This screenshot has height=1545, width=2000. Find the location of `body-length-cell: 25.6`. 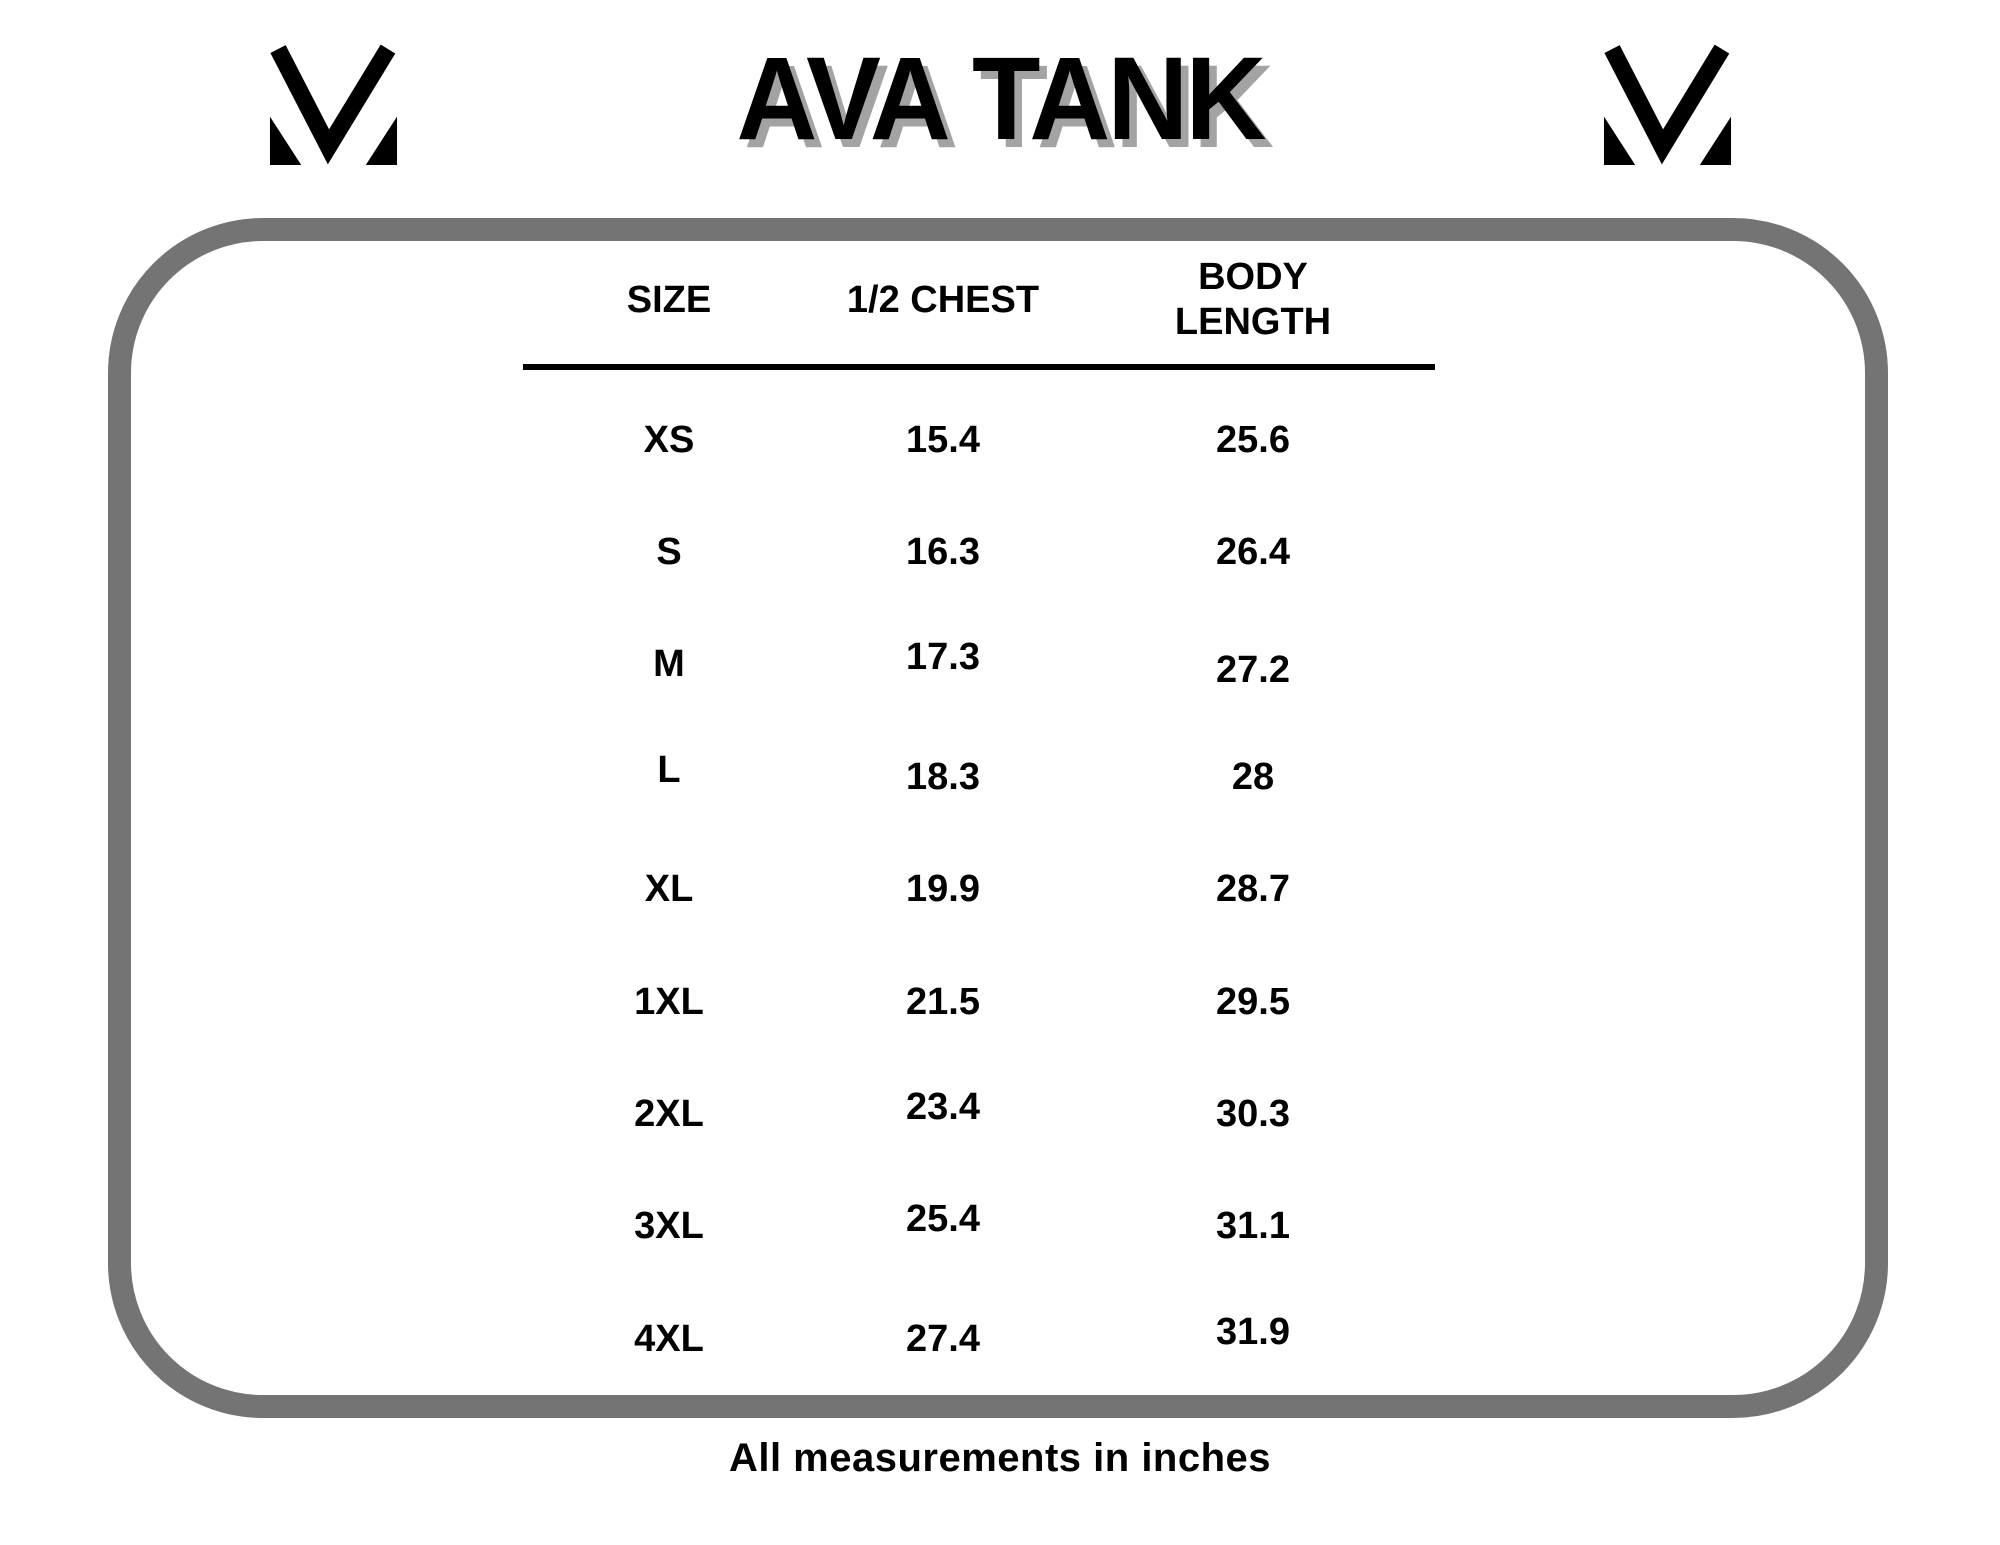

body-length-cell: 25.6 is located at coordinates (1253, 439).